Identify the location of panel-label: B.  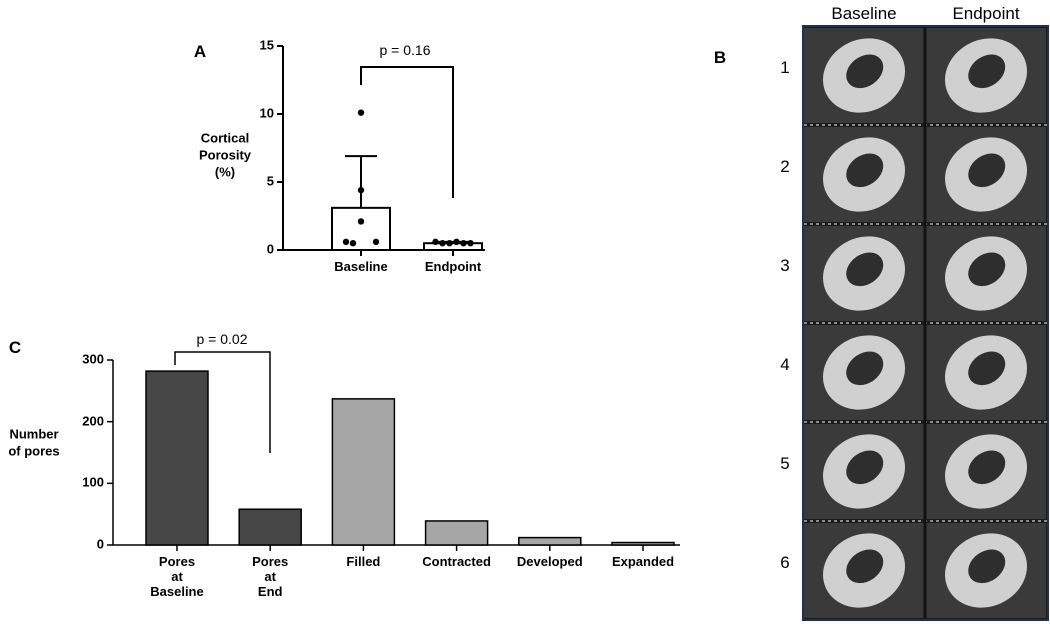
(720, 58).